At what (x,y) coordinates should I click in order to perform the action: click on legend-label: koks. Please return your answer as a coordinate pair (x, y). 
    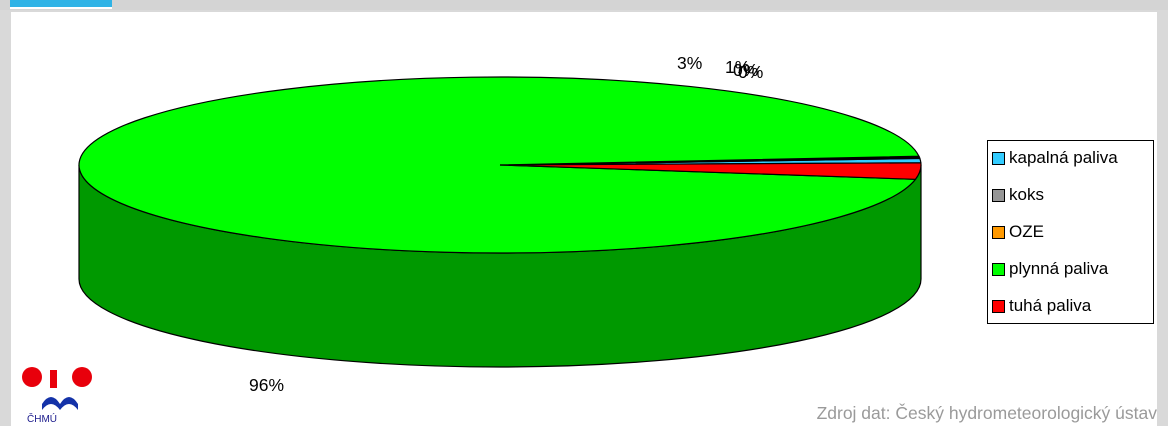
    Looking at the image, I should click on (1026, 194).